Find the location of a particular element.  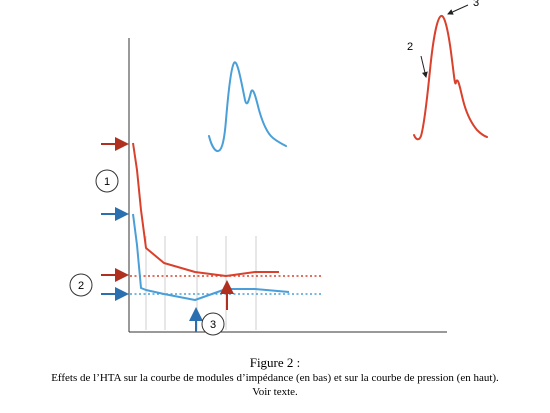

vertical-guides is located at coordinates (201, 283).